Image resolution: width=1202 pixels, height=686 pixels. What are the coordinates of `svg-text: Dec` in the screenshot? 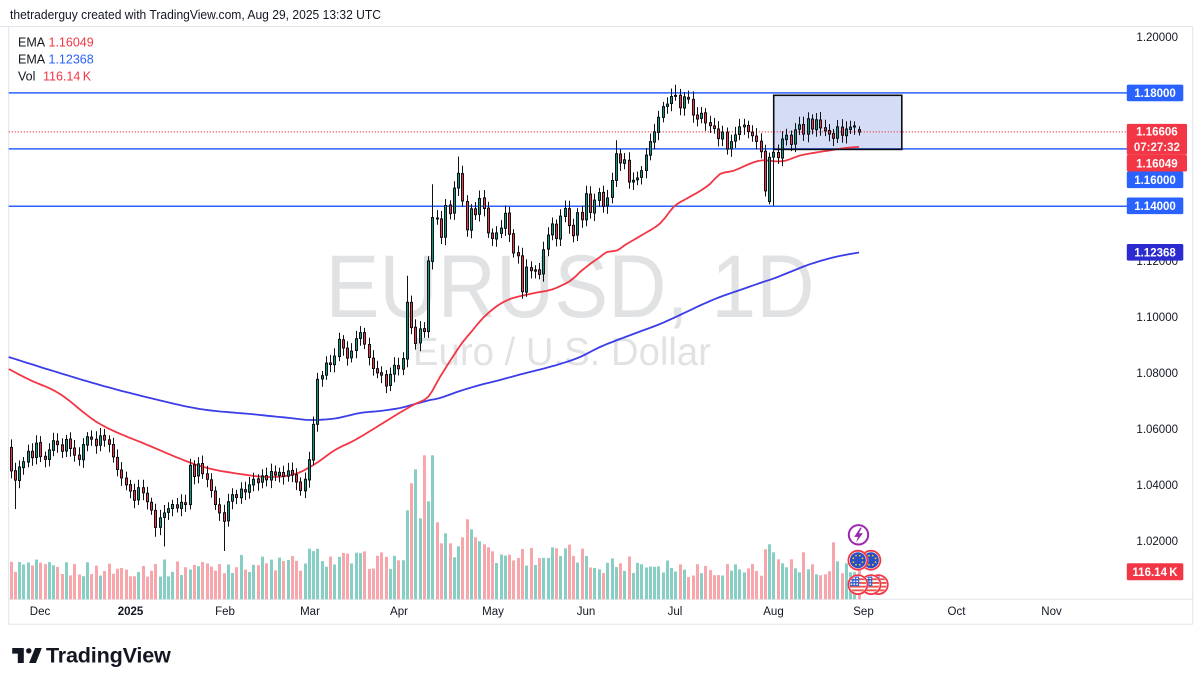 It's located at (40, 612).